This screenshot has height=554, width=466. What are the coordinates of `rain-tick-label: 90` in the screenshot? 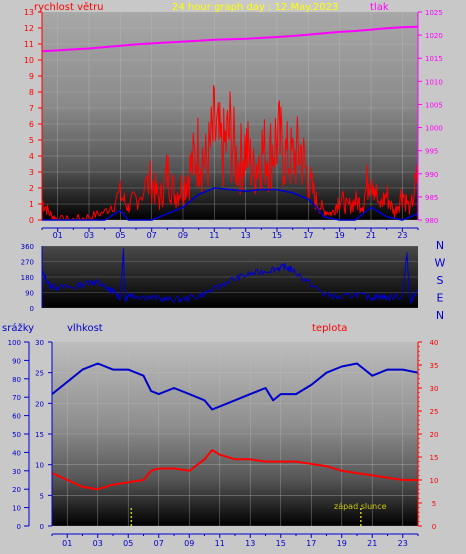 It's located at (16, 361).